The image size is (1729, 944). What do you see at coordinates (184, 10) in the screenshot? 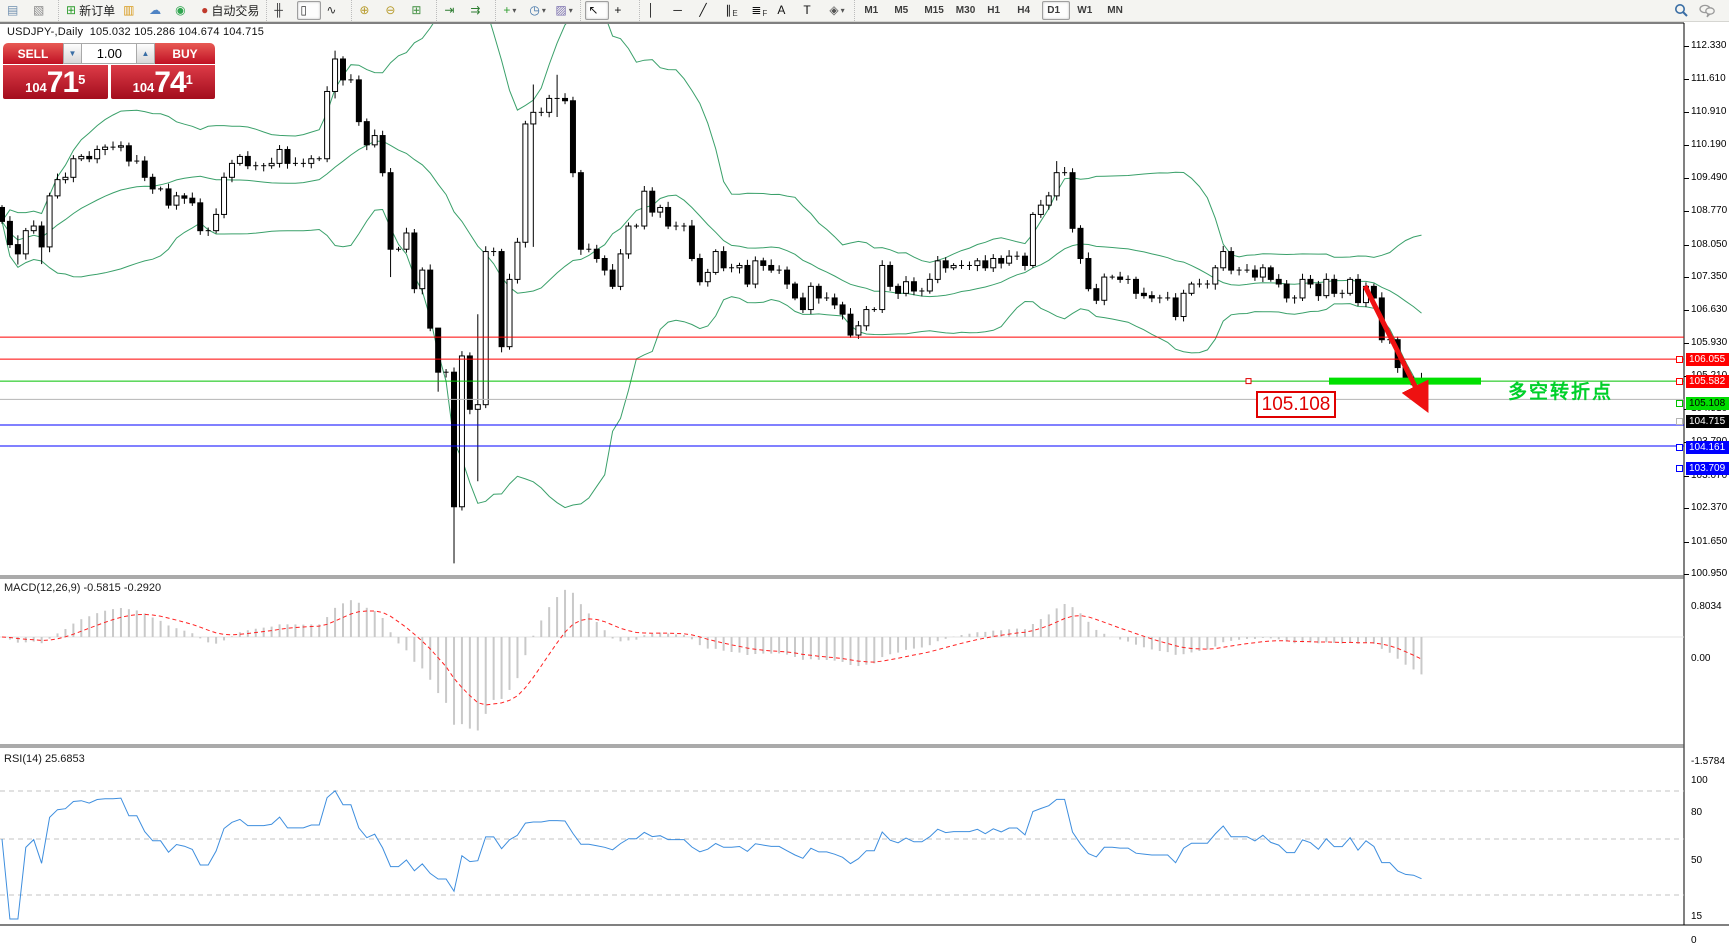
I see `signals-icon: ◉` at bounding box center [184, 10].